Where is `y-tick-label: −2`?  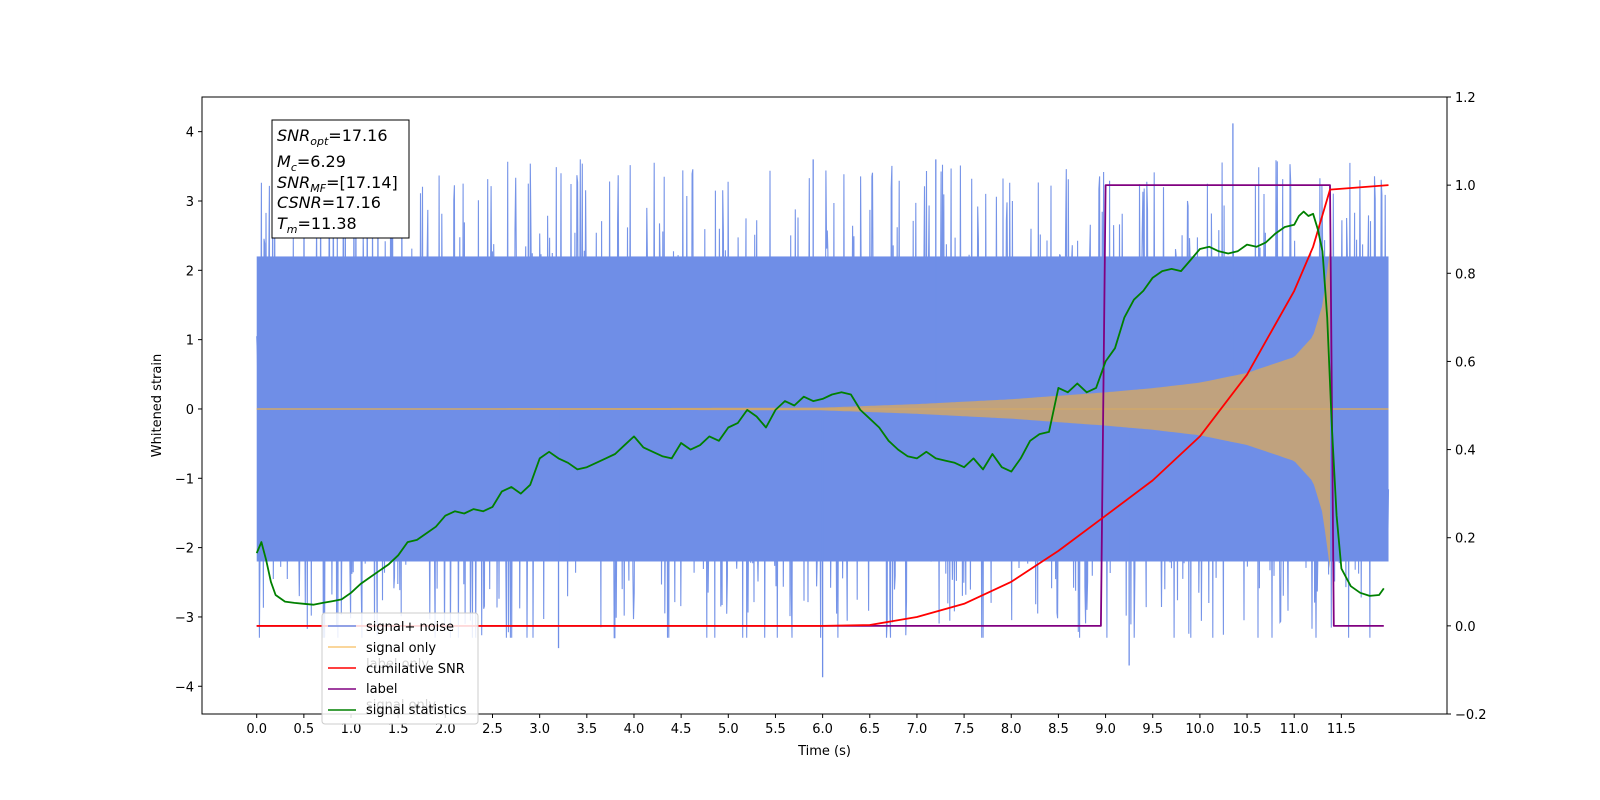
y-tick-label: −2 is located at coordinates (184, 549).